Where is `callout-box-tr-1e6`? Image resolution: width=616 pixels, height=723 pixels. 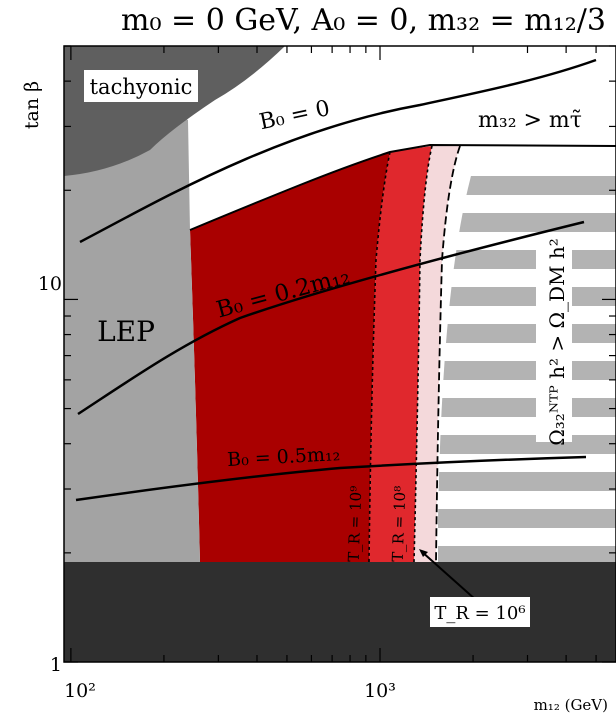 callout-box-tr-1e6 is located at coordinates (480, 612).